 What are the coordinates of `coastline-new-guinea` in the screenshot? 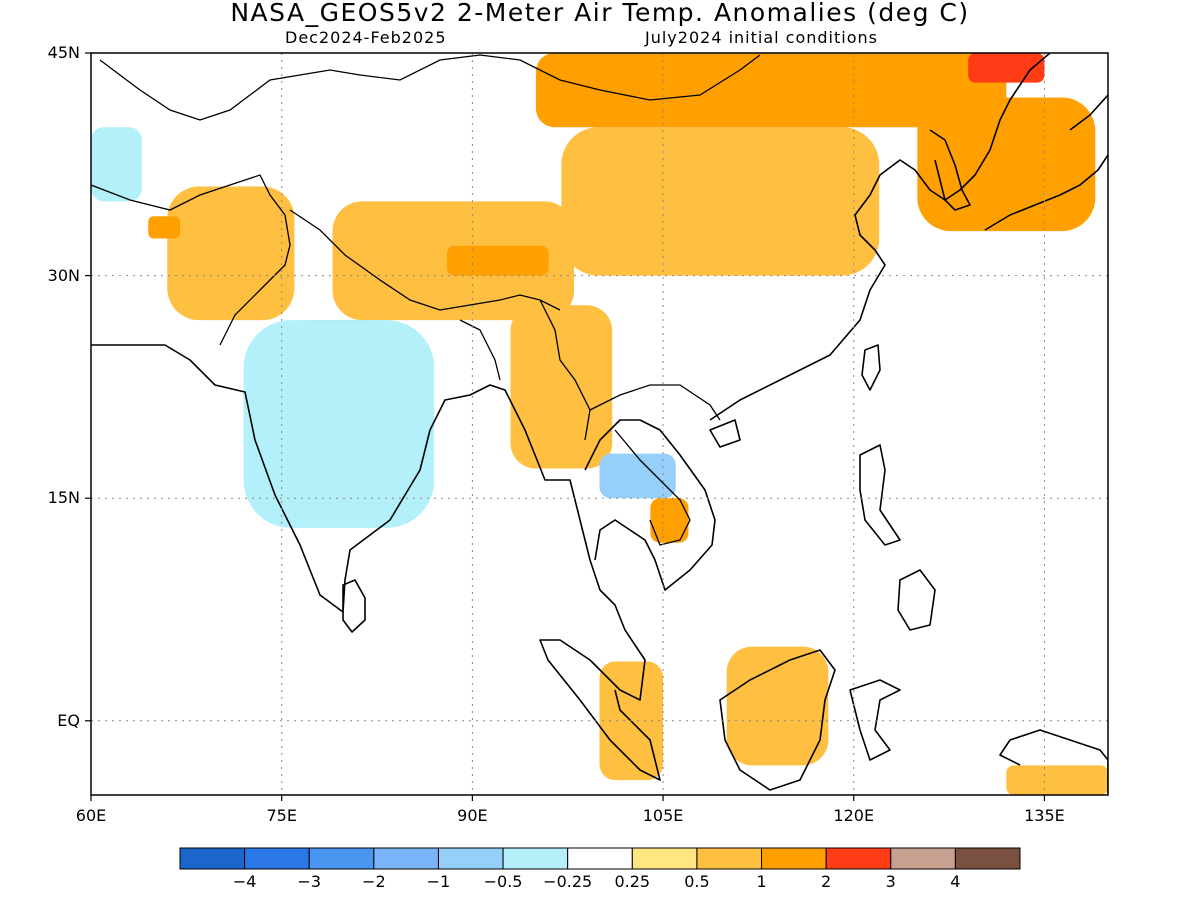 It's located at (1053, 762).